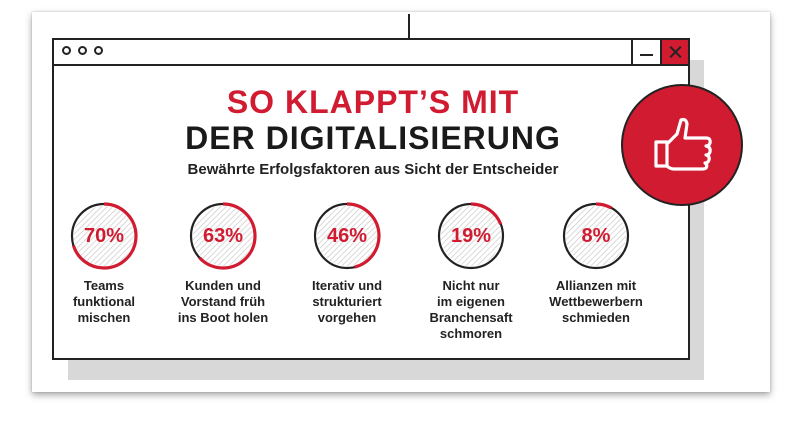 The width and height of the screenshot is (799, 425). I want to click on progress-ring: 19%, so click(471, 236).